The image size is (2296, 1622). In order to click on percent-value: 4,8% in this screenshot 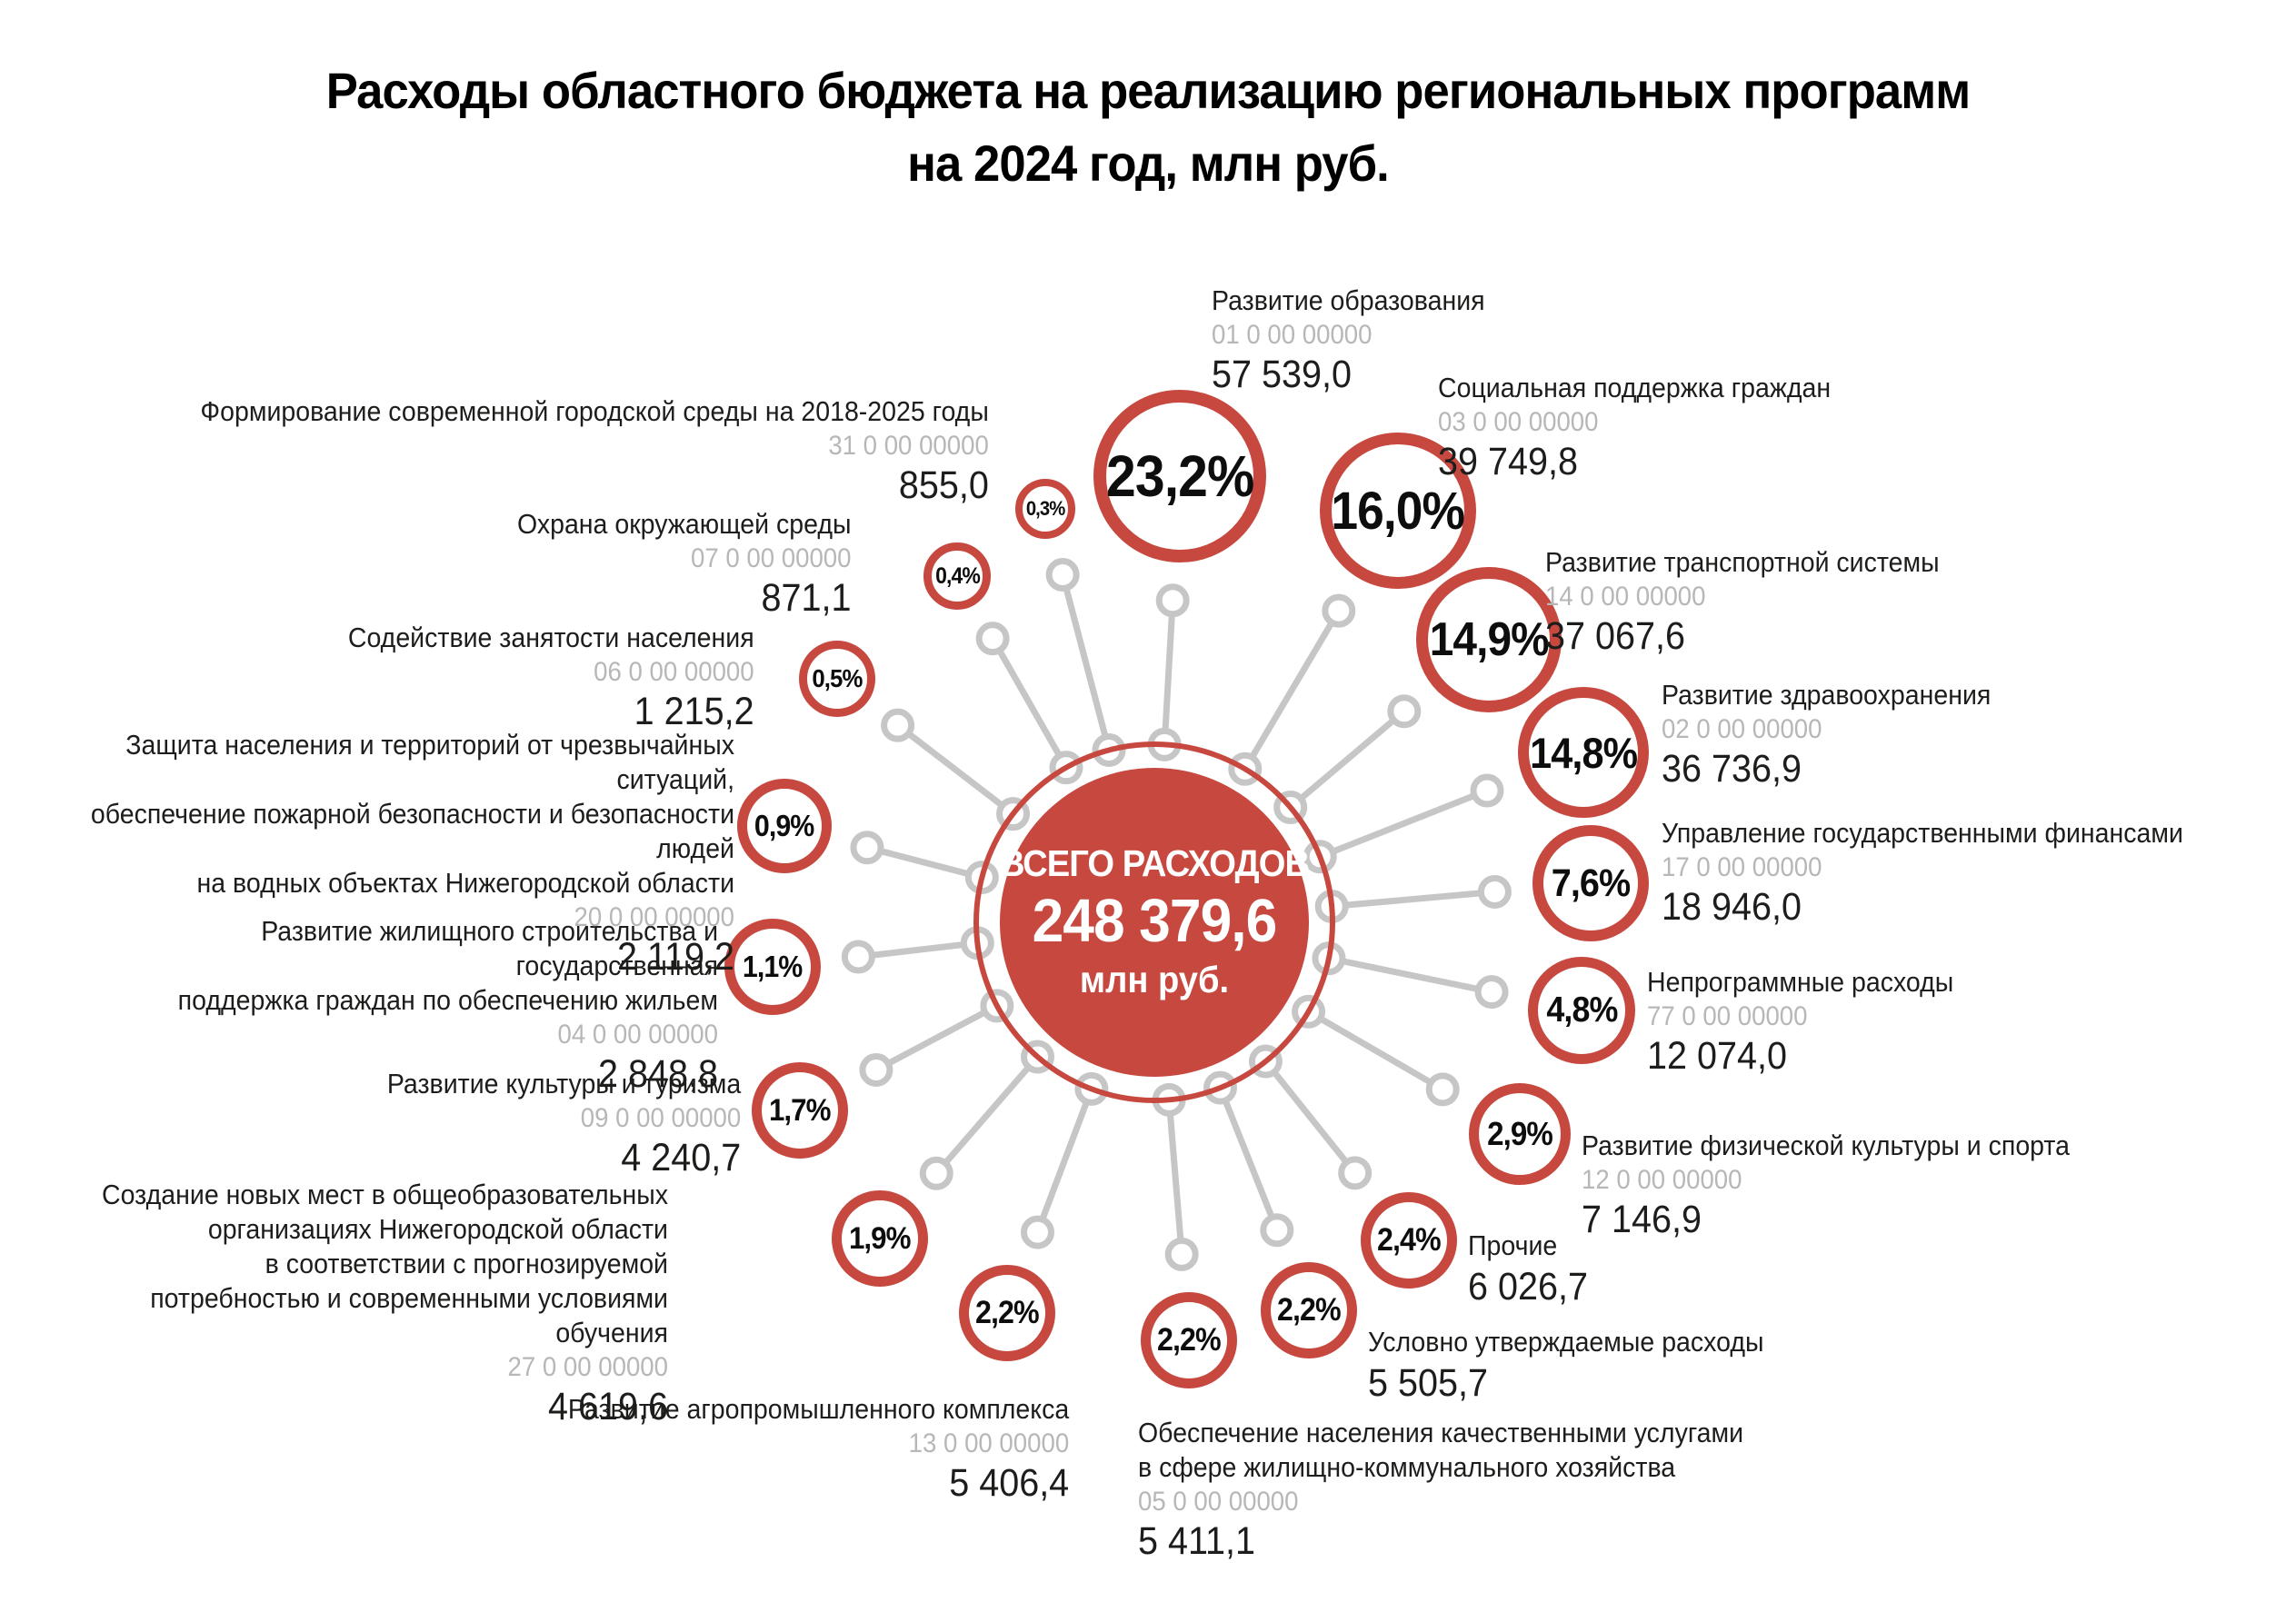, I will do `click(1581, 1010)`.